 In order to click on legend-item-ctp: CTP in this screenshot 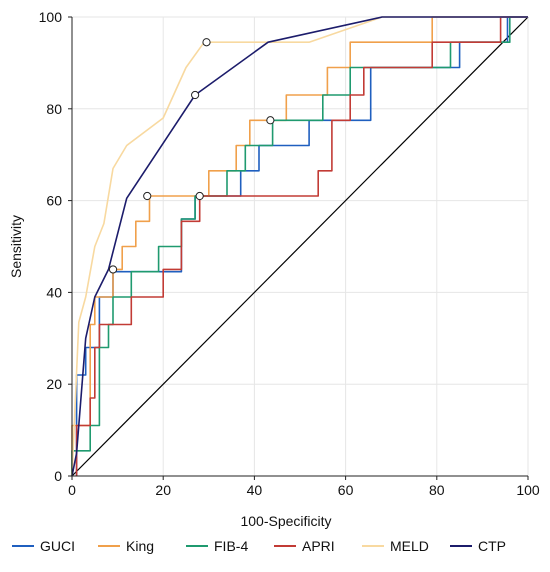, I will do `click(478, 546)`.